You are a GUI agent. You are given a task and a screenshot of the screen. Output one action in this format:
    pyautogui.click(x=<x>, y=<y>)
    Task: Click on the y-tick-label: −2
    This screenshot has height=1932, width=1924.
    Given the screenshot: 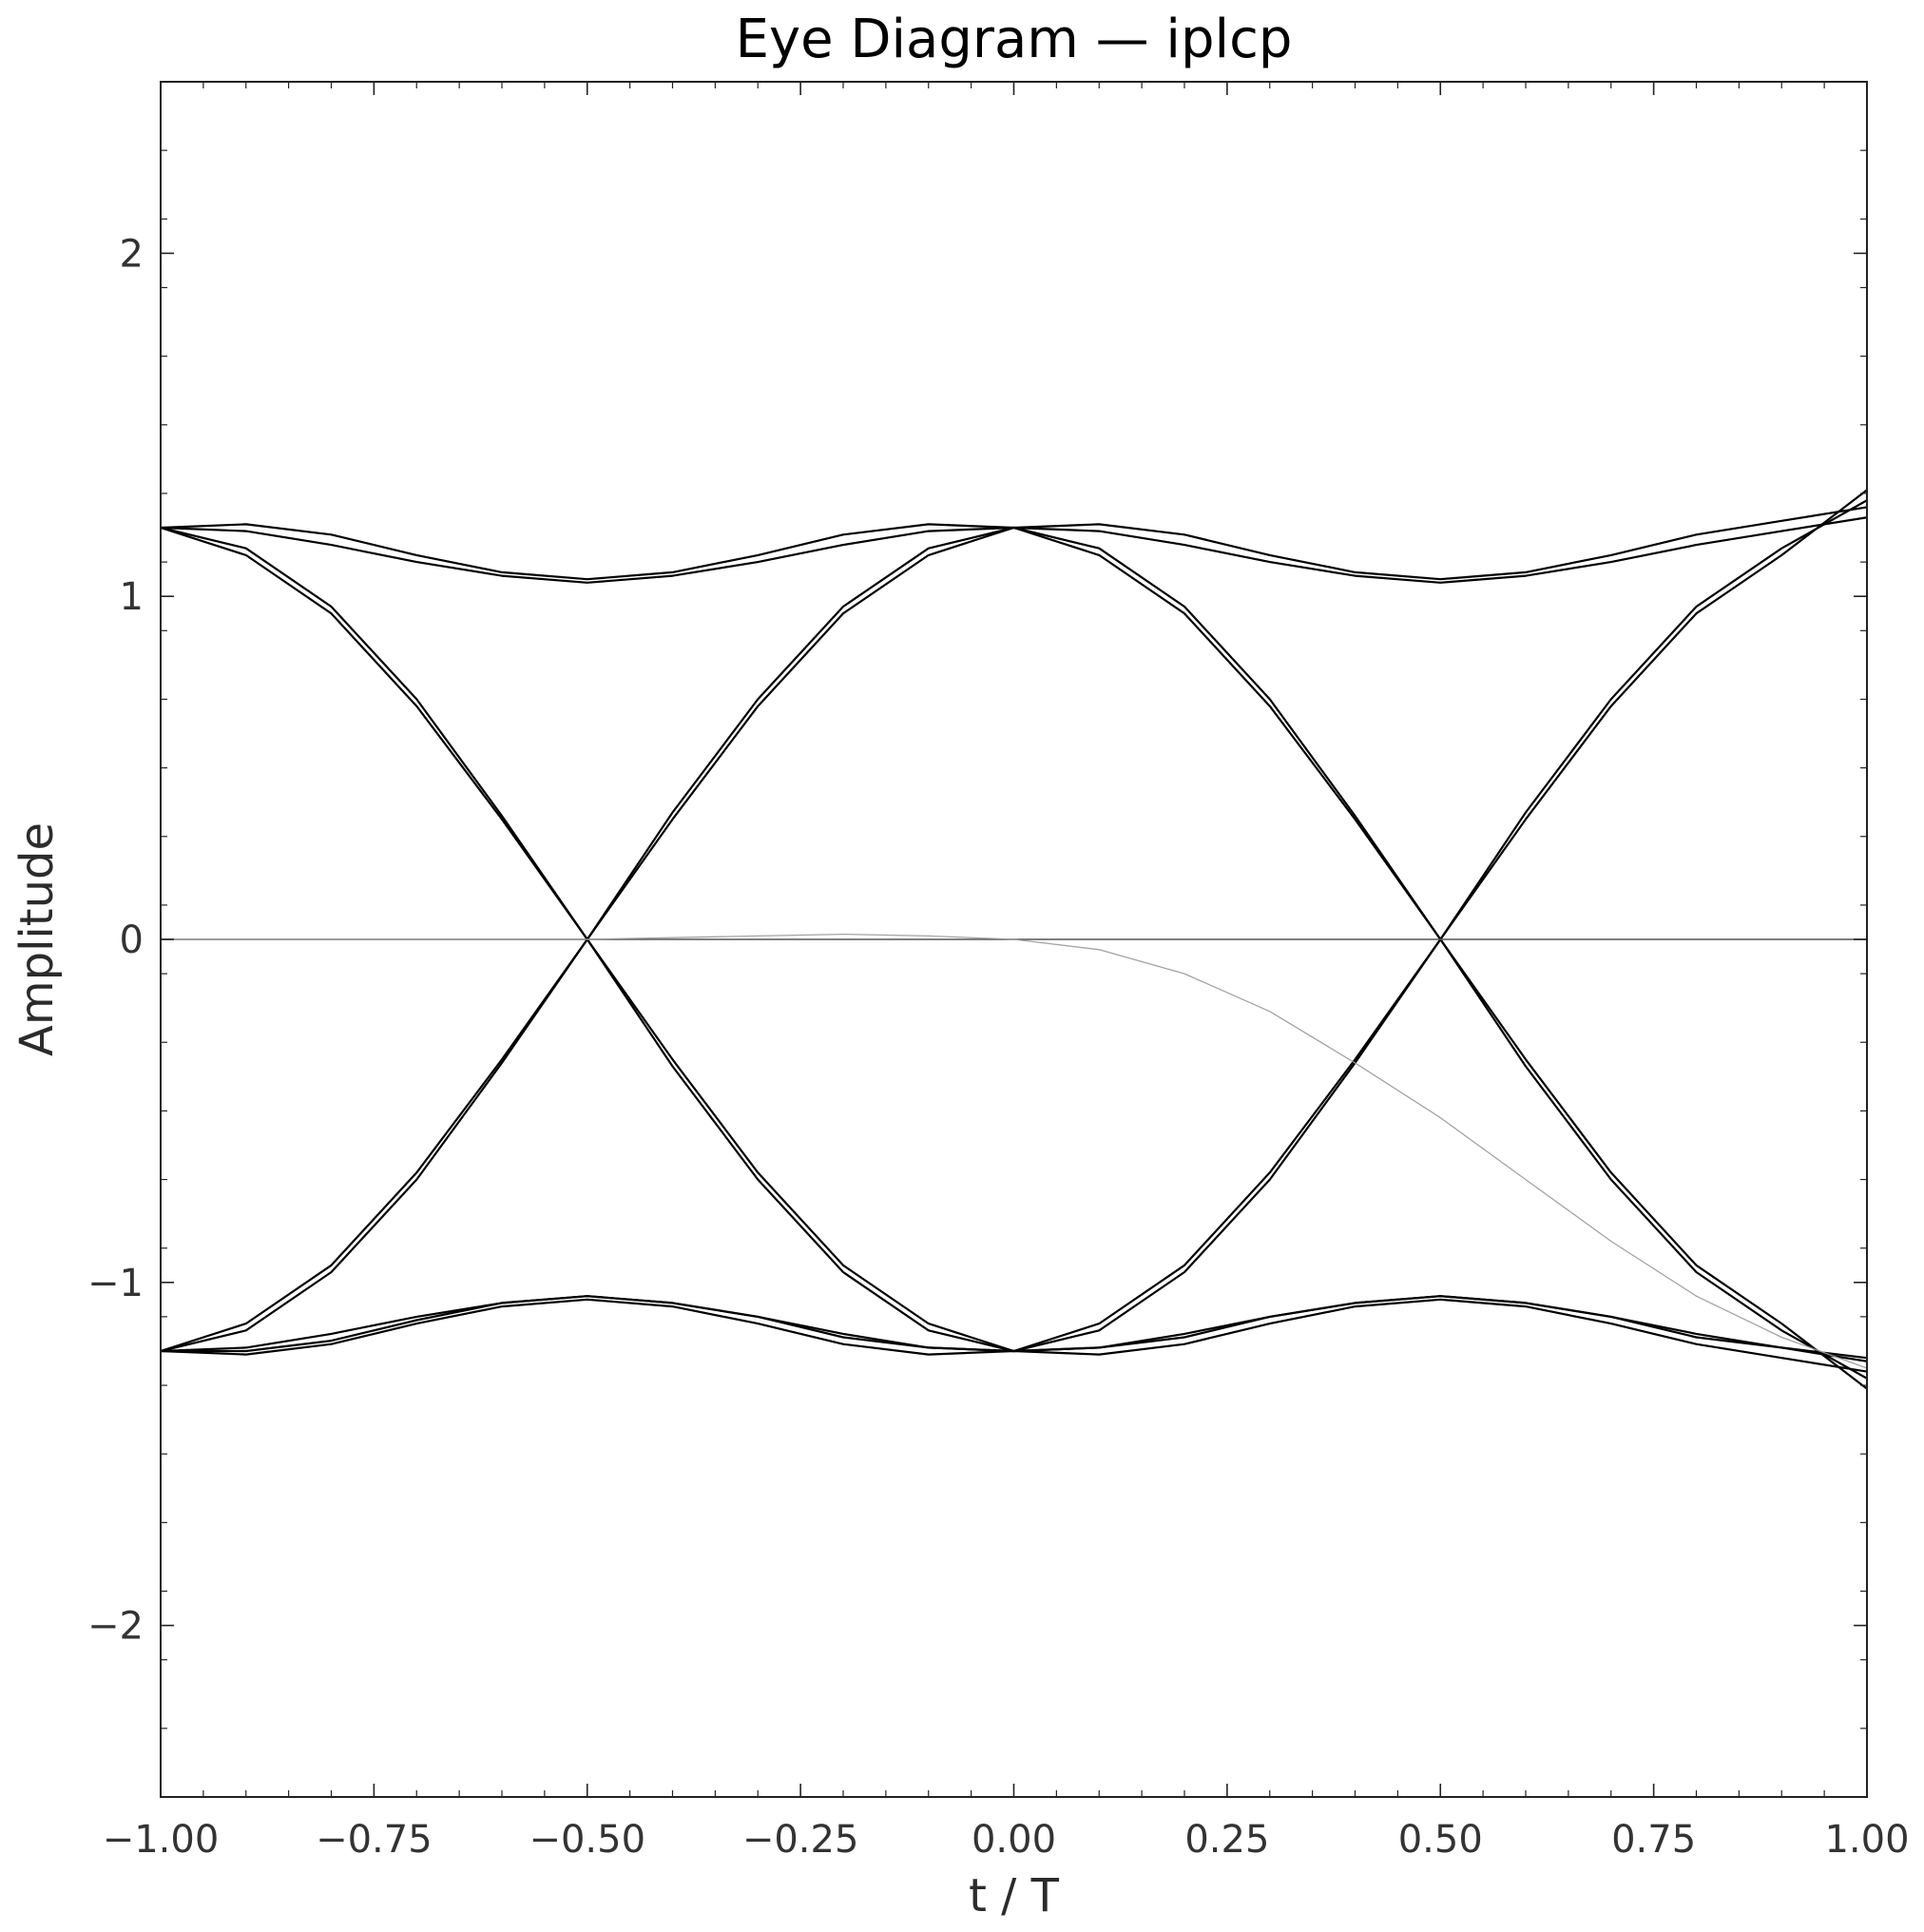 What is the action you would take?
    pyautogui.click(x=115, y=1627)
    